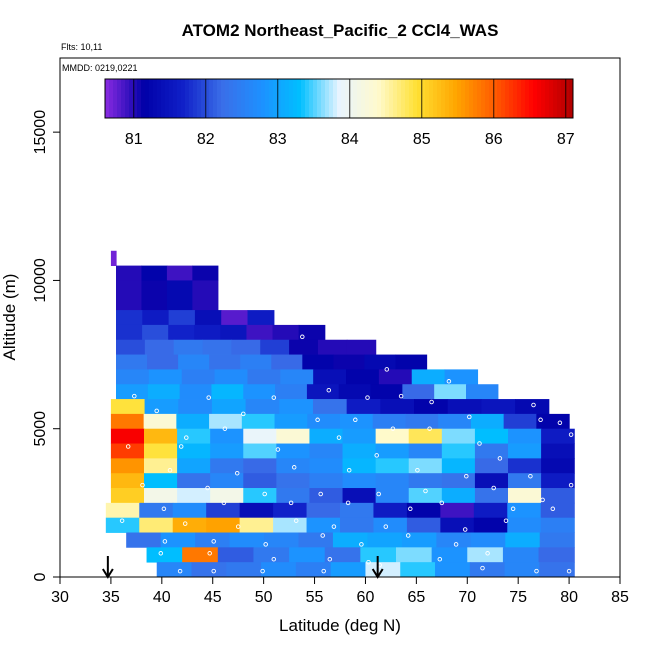  I want to click on x-tick-label: 50, so click(264, 597).